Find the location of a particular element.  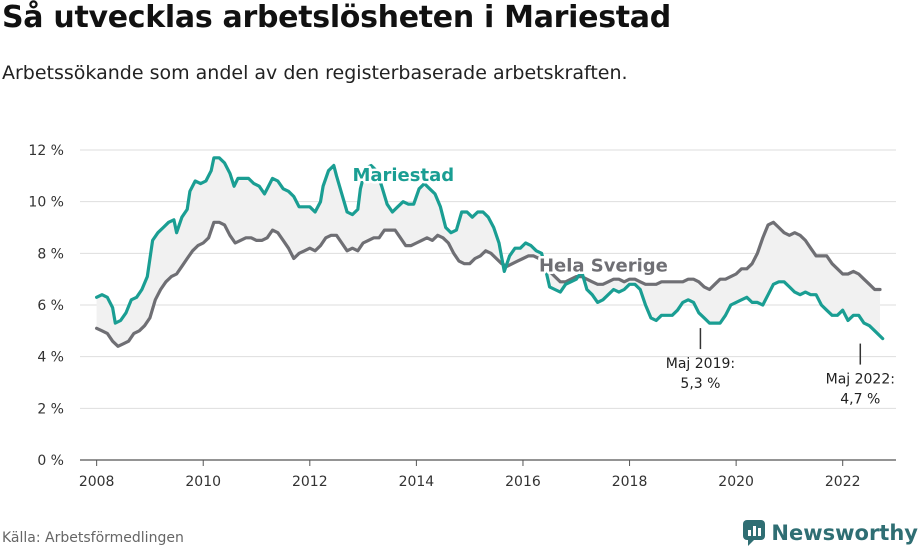

y-tick-label: 2 % is located at coordinates (50, 409).